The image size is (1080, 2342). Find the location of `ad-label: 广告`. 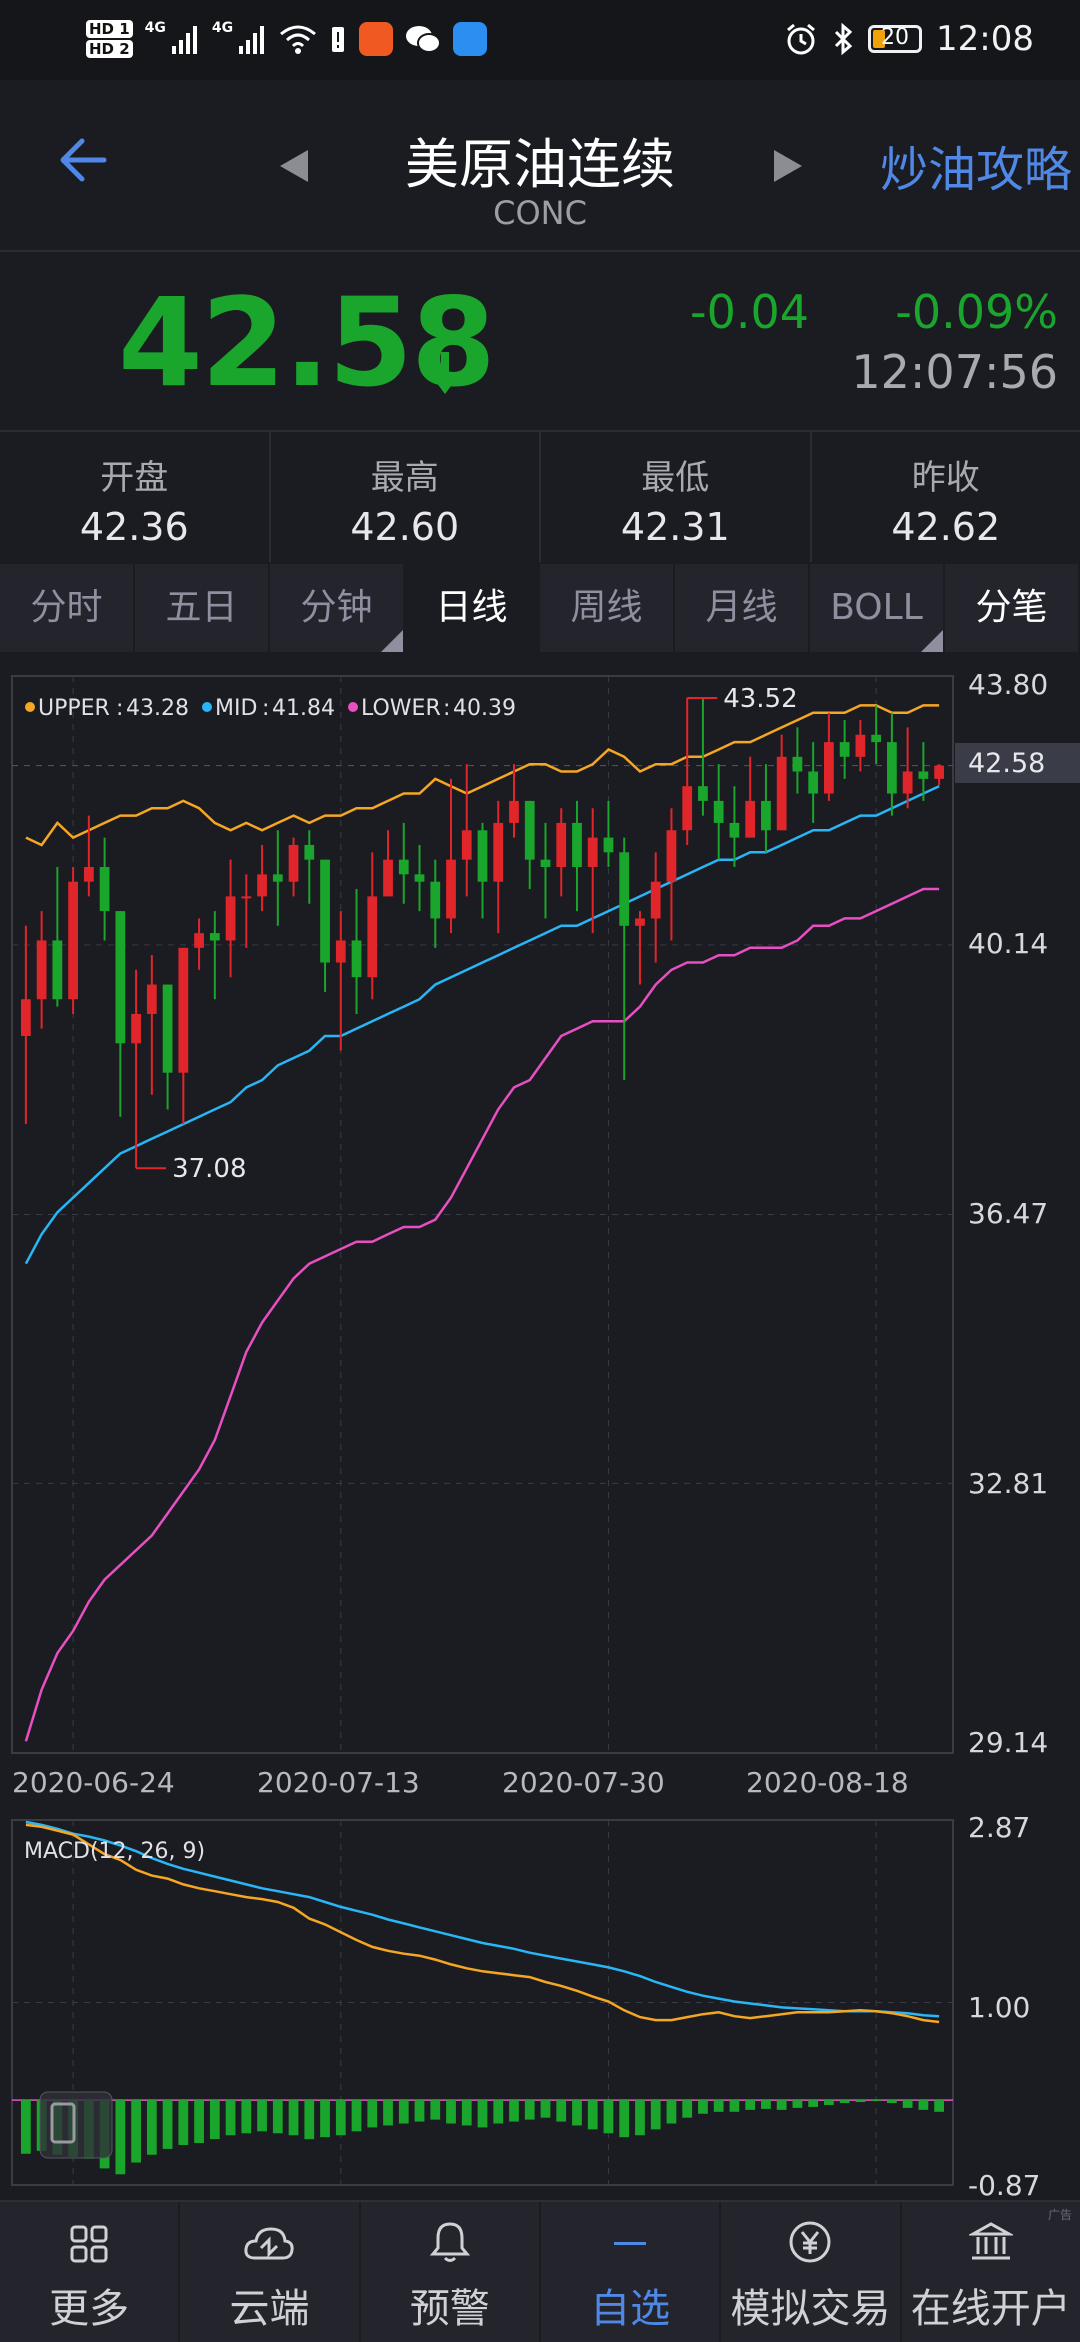

ad-label: 广告 is located at coordinates (1060, 2214).